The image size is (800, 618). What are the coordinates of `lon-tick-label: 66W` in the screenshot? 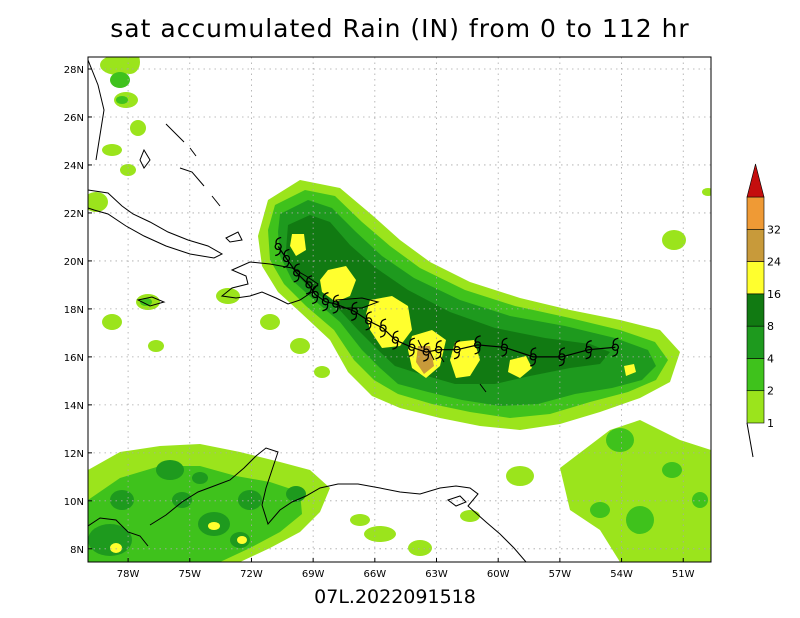 It's located at (375, 574).